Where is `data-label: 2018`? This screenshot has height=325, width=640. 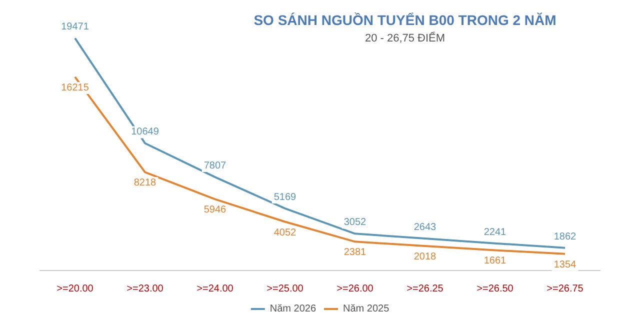 data-label: 2018 is located at coordinates (425, 256).